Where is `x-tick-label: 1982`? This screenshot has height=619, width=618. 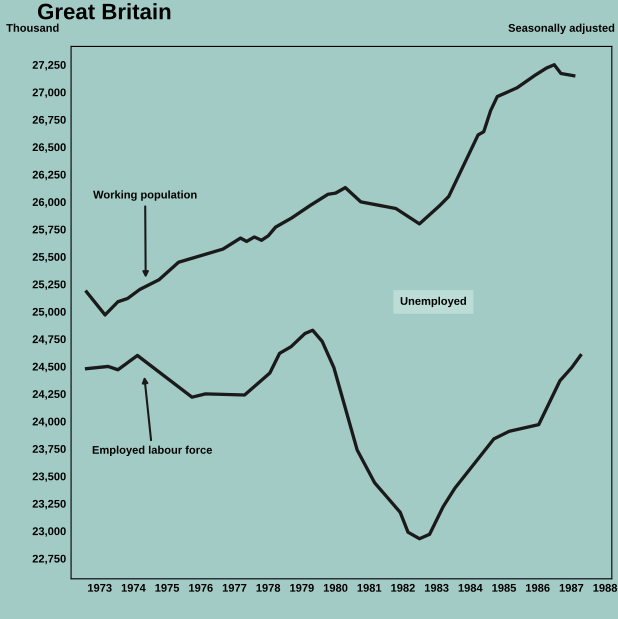 x-tick-label: 1982 is located at coordinates (403, 588).